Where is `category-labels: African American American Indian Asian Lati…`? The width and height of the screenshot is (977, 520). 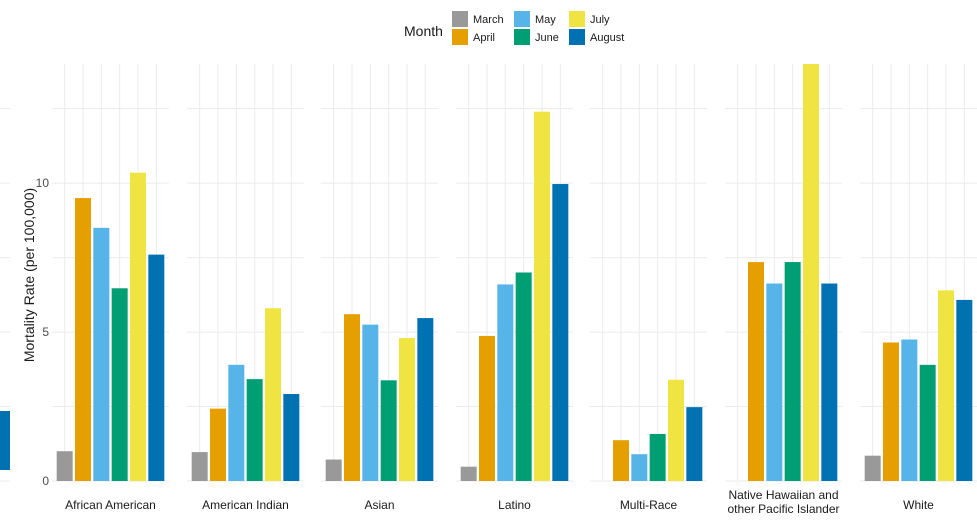 category-labels: African American American Indian Asian Lati… is located at coordinates (499, 502).